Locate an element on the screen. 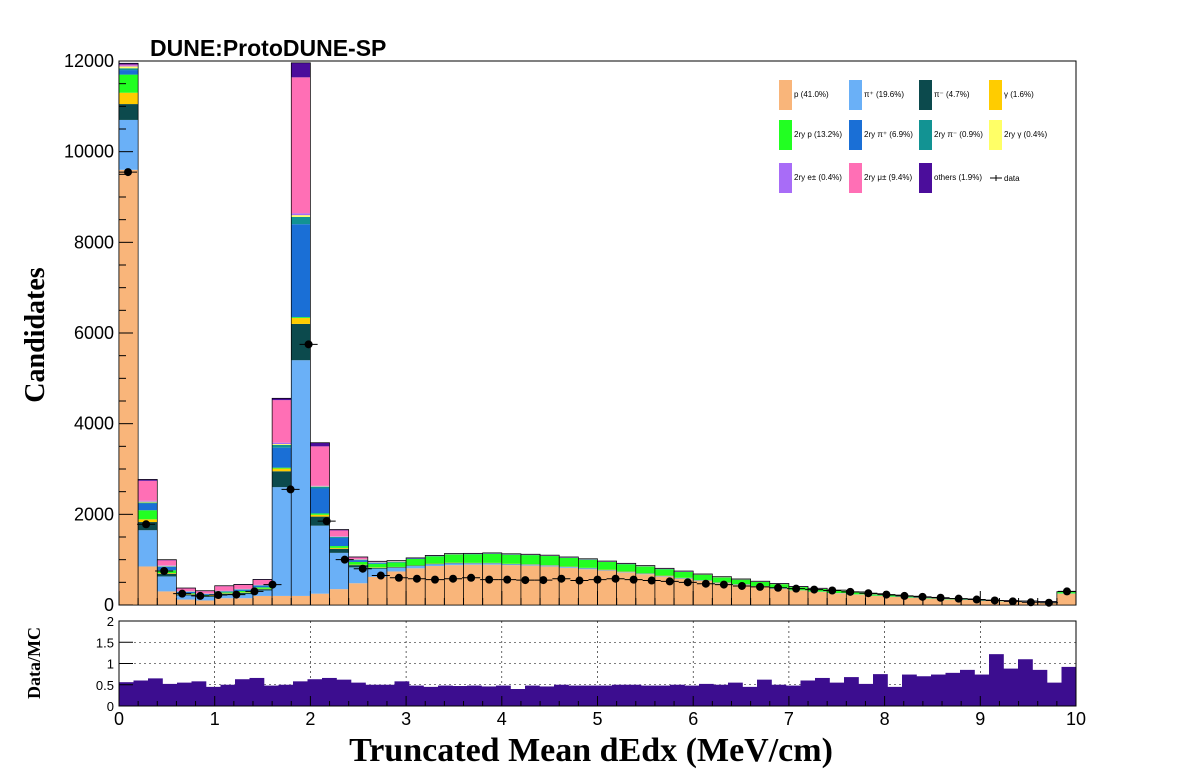 This screenshot has width=1196, height=772. x-tick-label: 7 is located at coordinates (789, 719).